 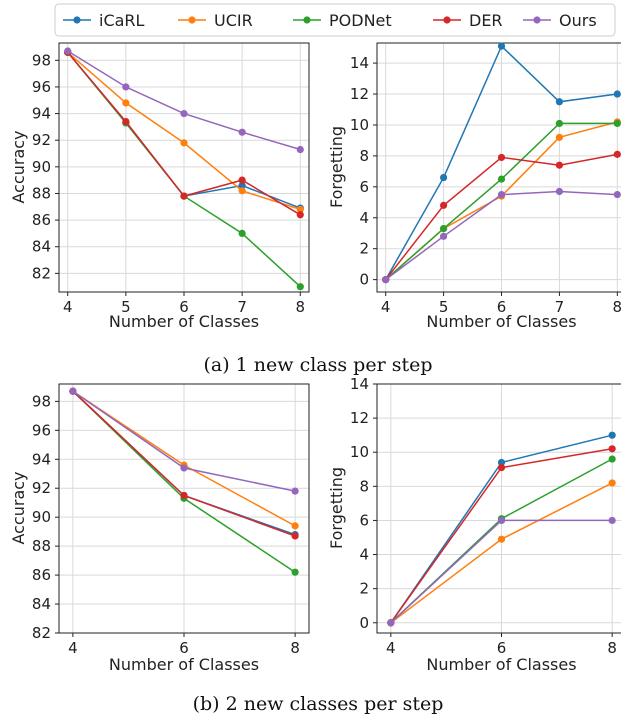 What do you see at coordinates (104, 20) in the screenshot?
I see `legend-entry-icarl: iCaRL` at bounding box center [104, 20].